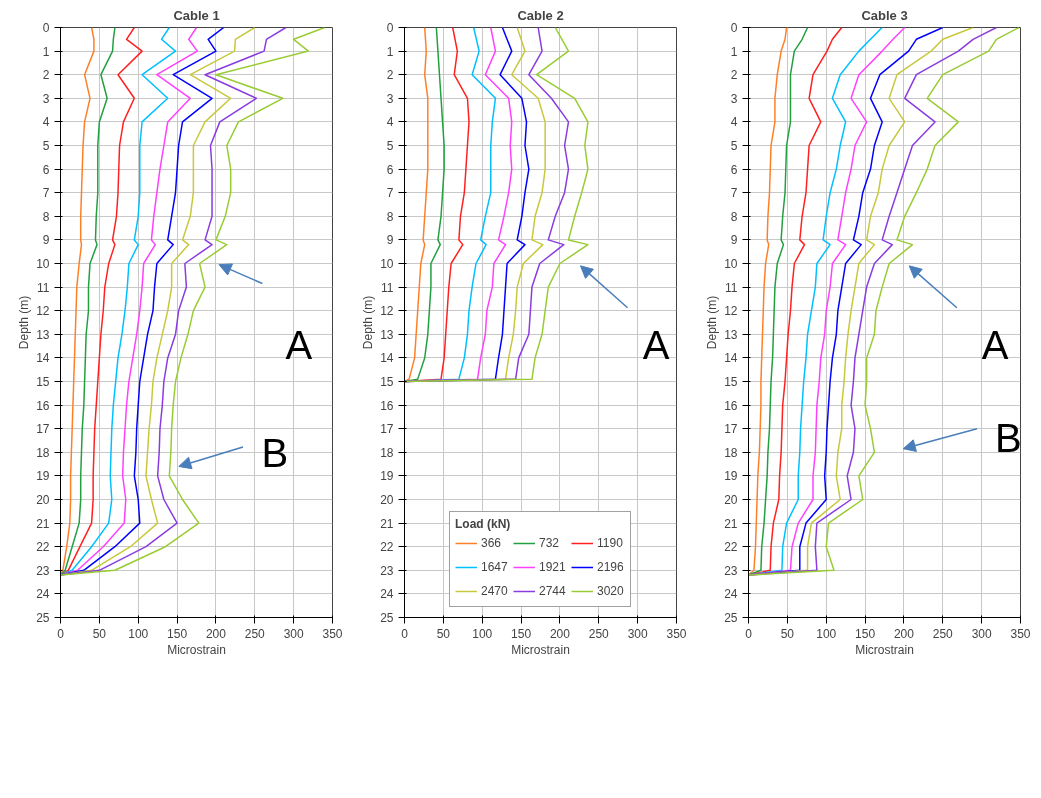 This screenshot has width=1041, height=798. What do you see at coordinates (884, 15) in the screenshot?
I see `chart-title: Cable 3` at bounding box center [884, 15].